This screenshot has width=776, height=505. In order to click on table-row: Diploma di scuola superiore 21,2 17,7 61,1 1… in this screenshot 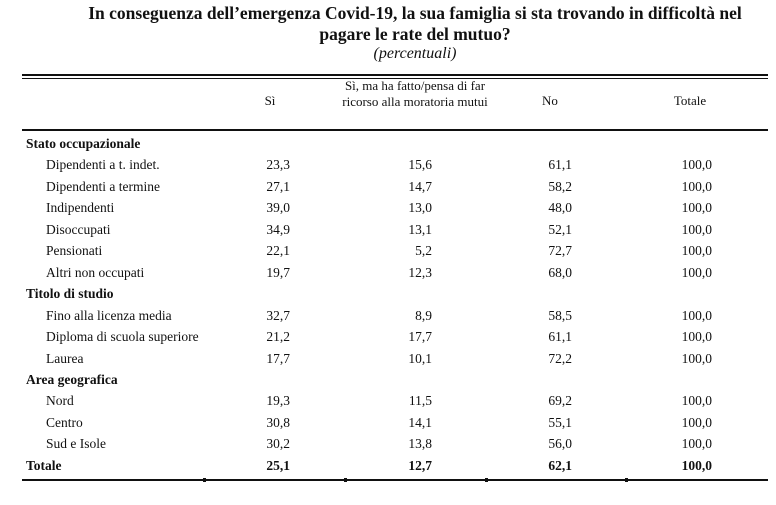, I will do `click(388, 336)`.